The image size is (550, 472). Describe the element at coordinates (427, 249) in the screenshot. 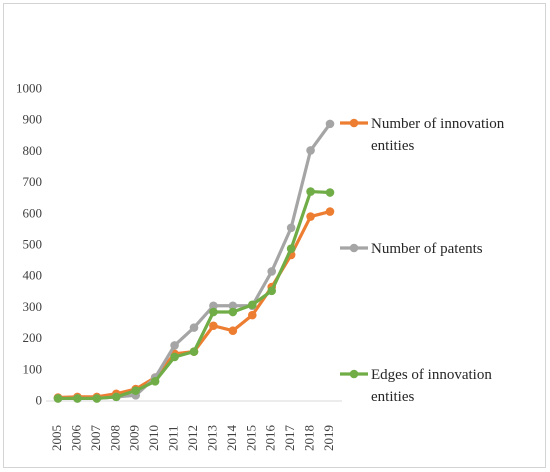

I see `legend-label: Number of patents` at that location.